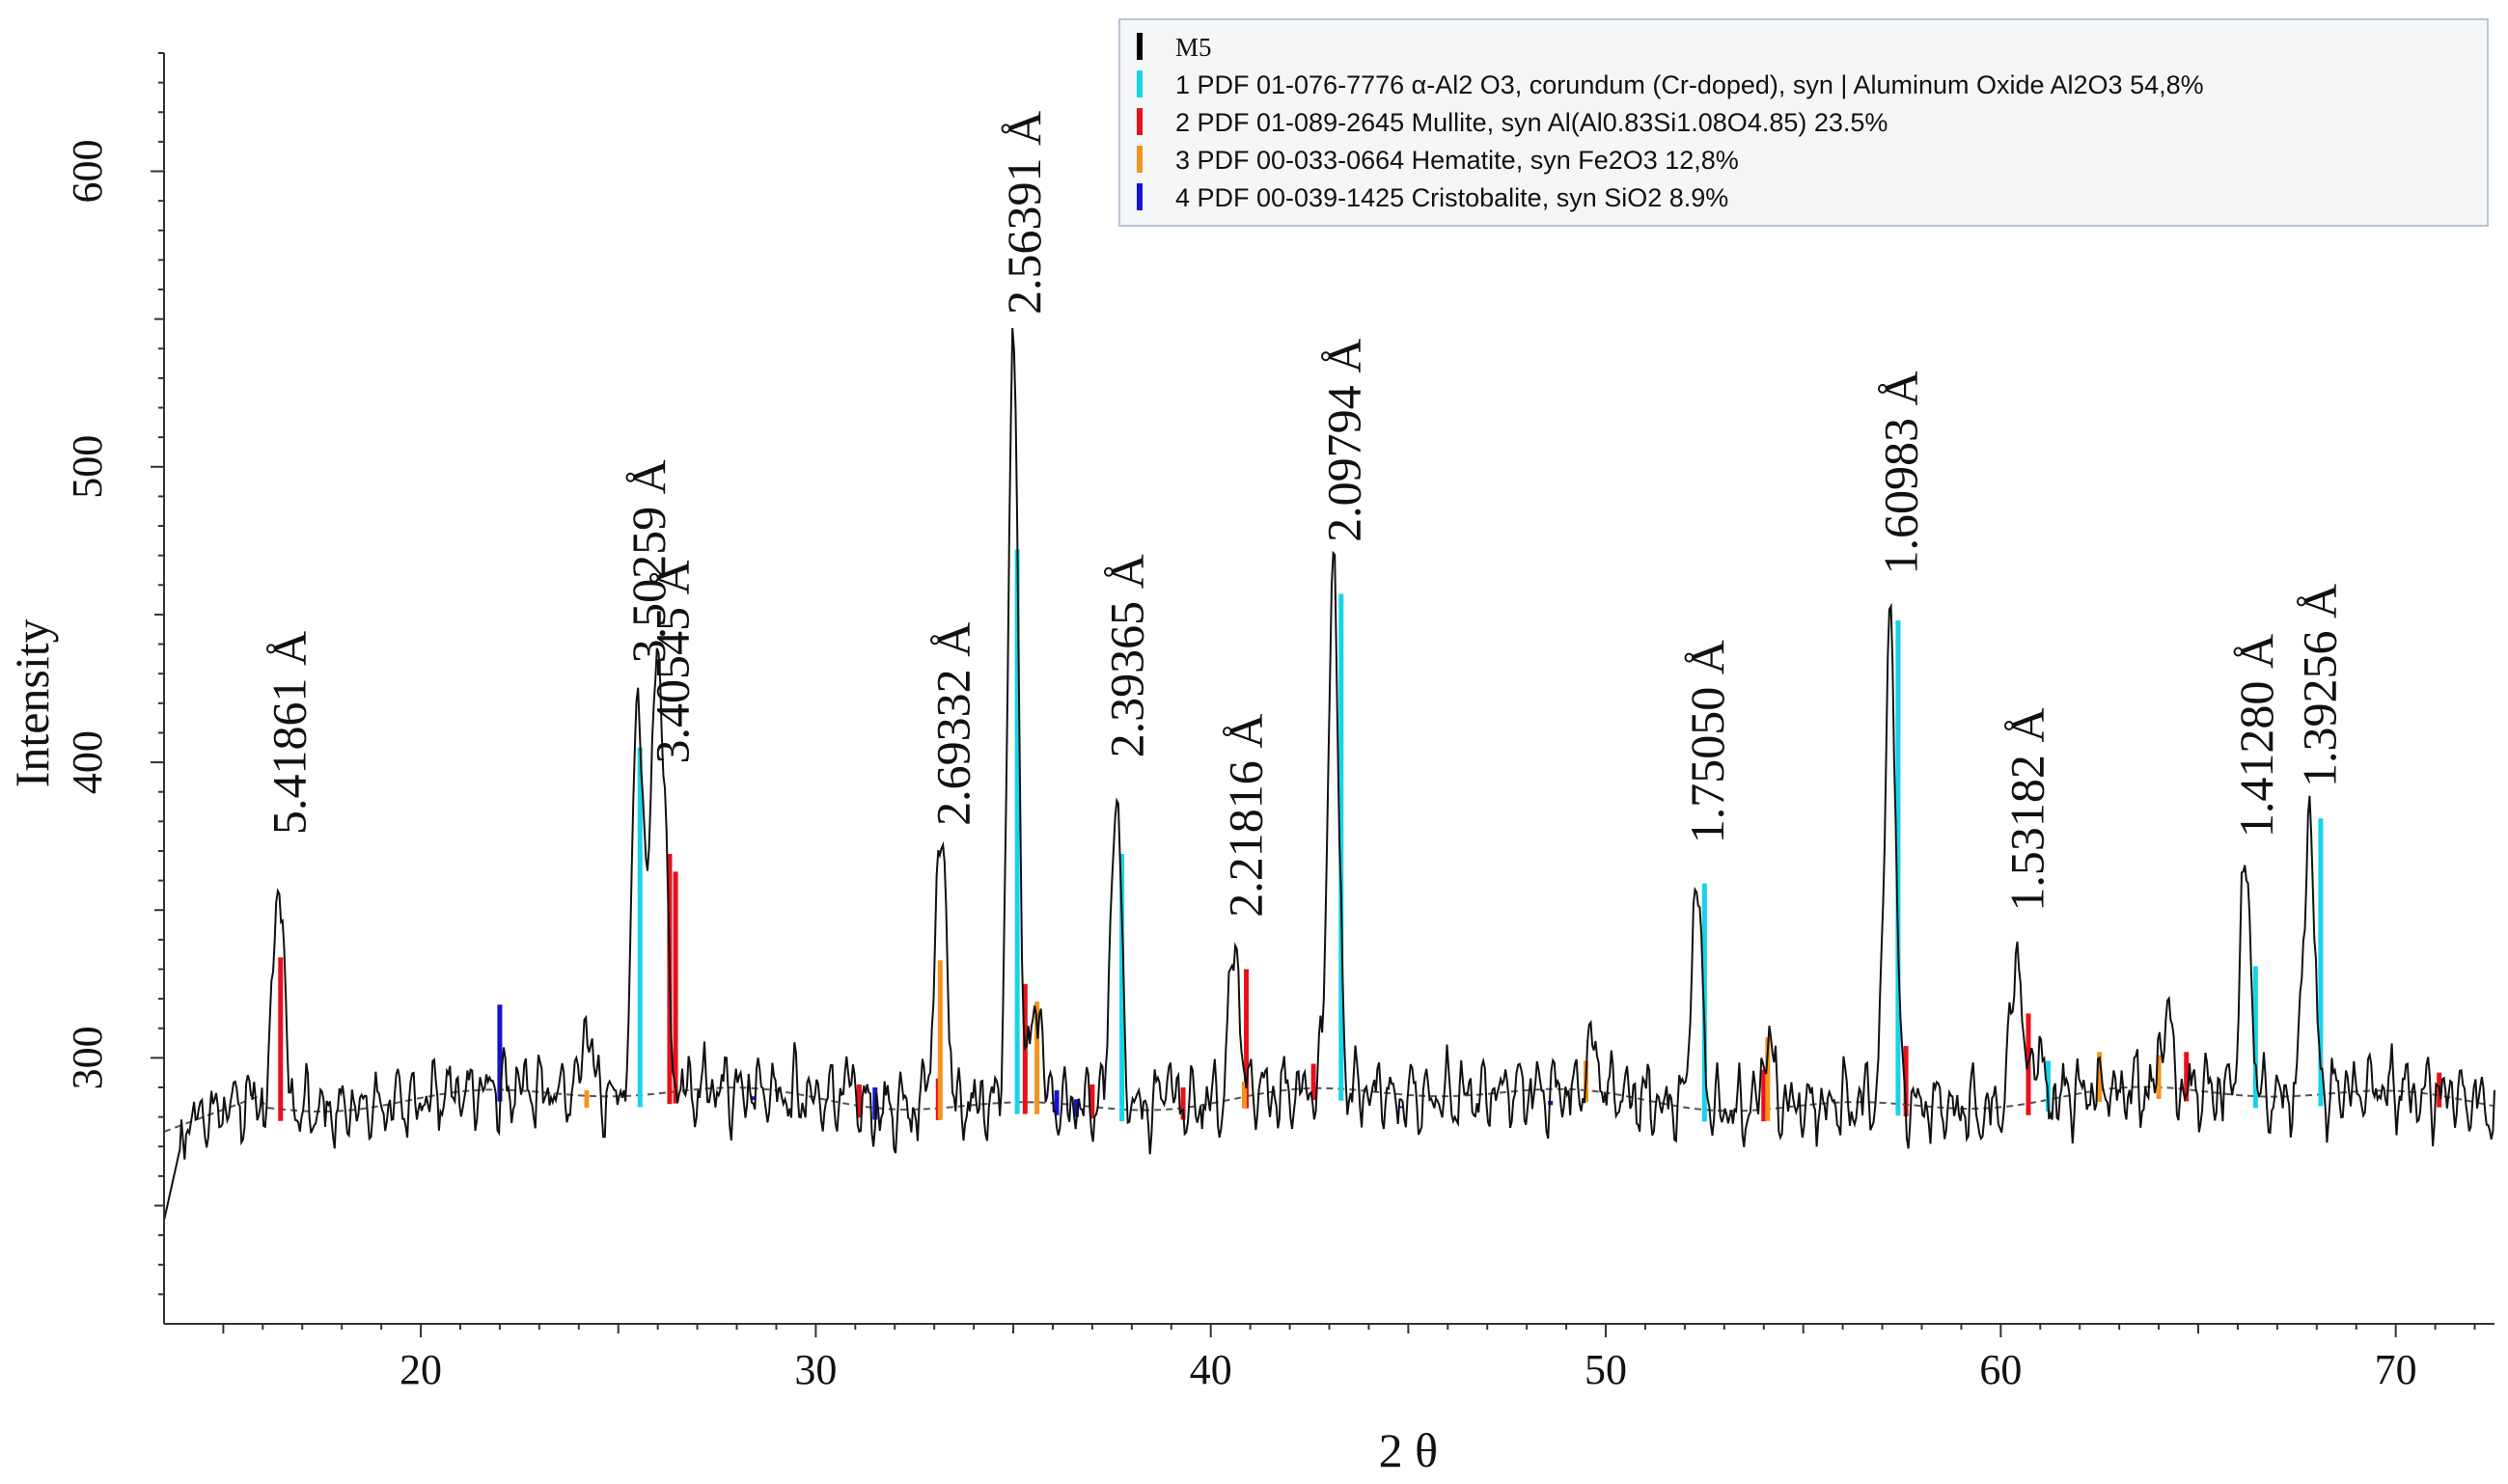 The height and width of the screenshot is (1484, 2508). I want to click on x-tick-label: 20, so click(421, 1369).